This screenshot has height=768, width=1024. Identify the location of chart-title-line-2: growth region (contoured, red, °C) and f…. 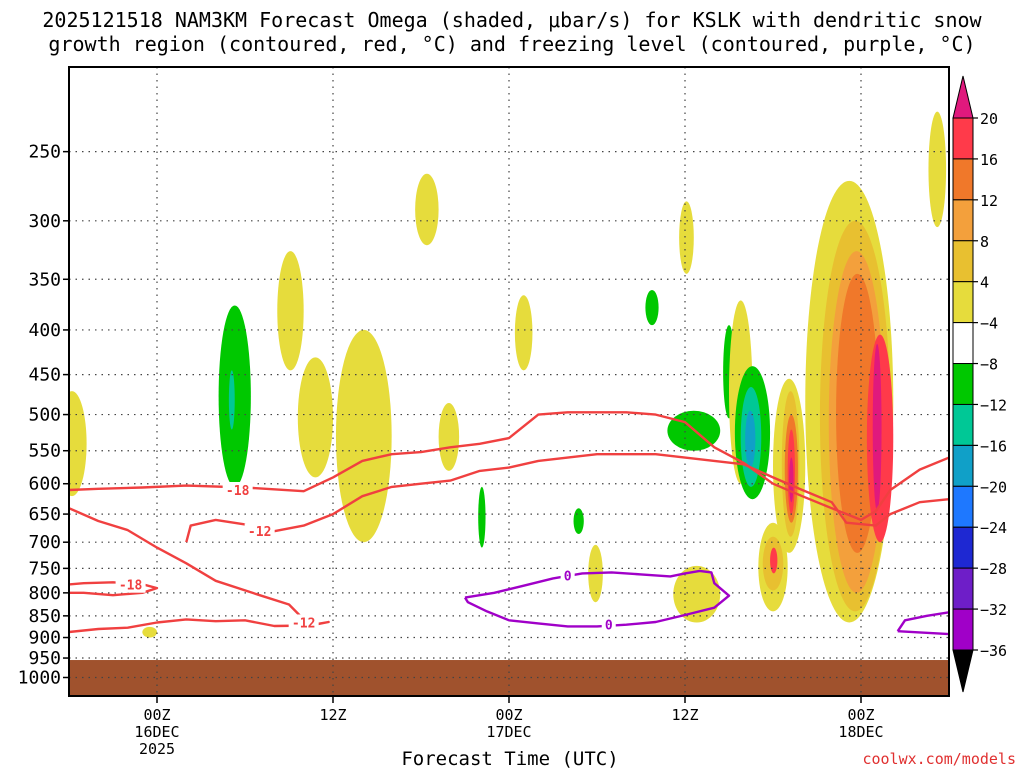
(512, 44).